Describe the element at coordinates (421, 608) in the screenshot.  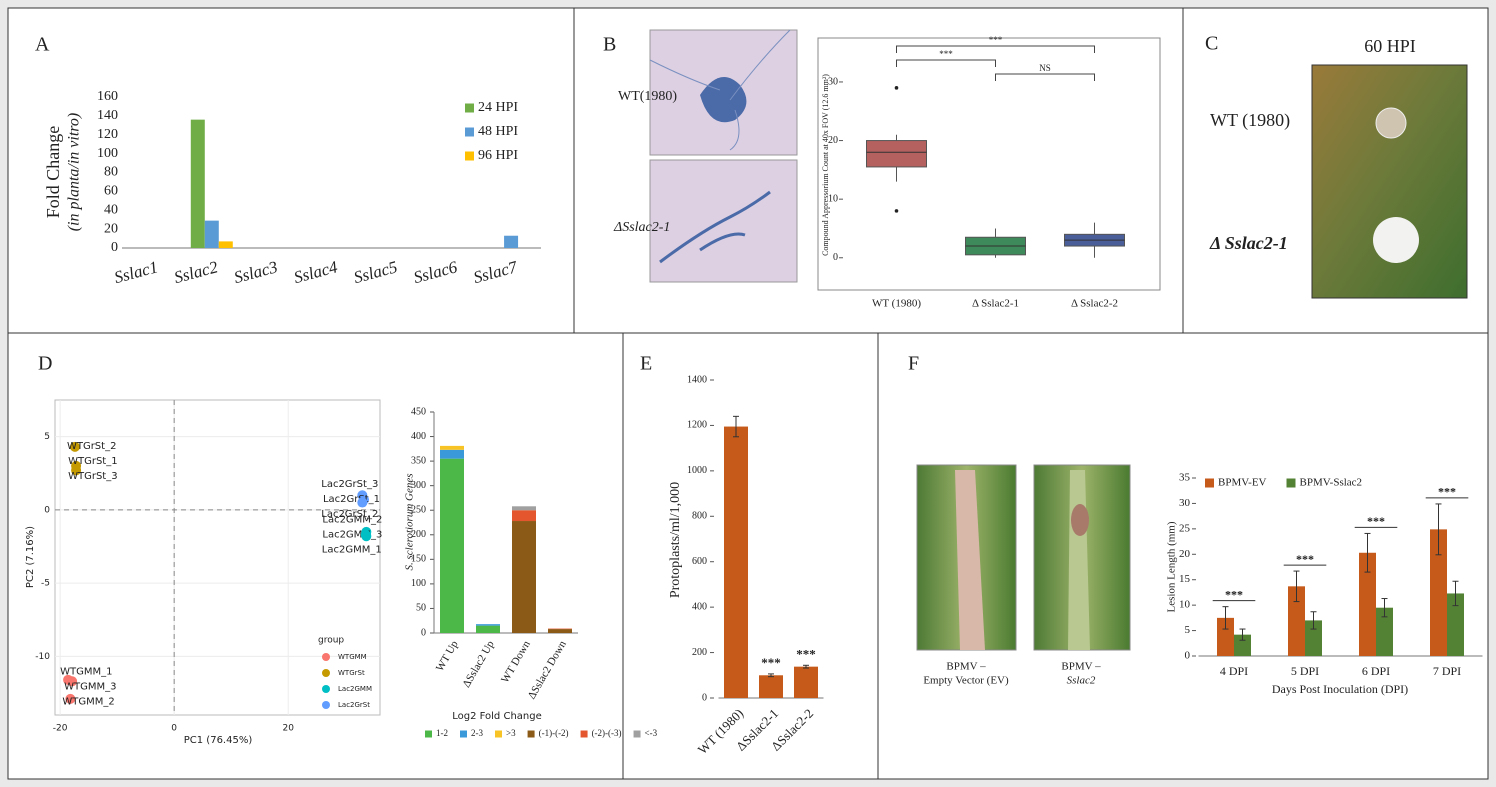
I see `y-tick-label: 50` at that location.